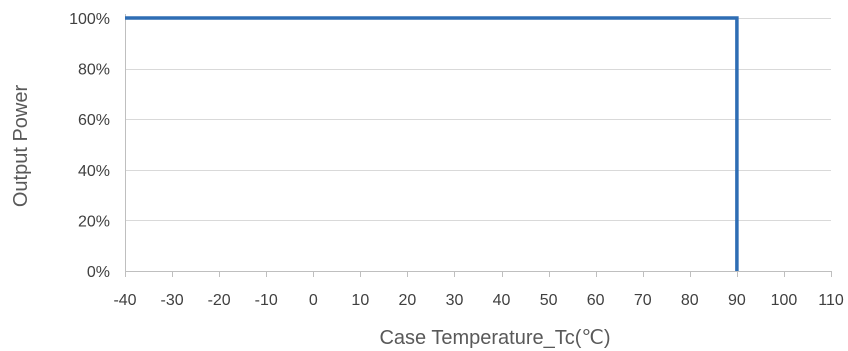  I want to click on y-tick-label: 0%, so click(98, 272).